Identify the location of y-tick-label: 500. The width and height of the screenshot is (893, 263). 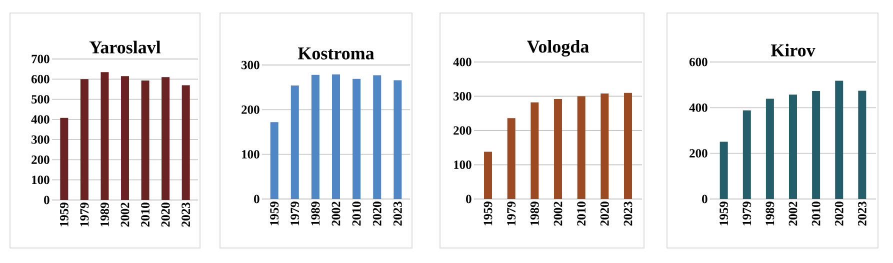
(41, 99).